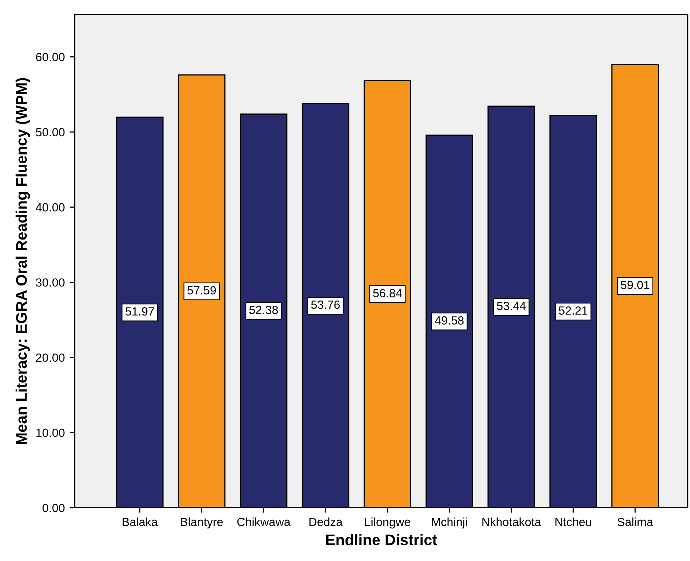 The width and height of the screenshot is (690, 561). What do you see at coordinates (512, 522) in the screenshot?
I see `x-tick-label: Nkhotakota` at bounding box center [512, 522].